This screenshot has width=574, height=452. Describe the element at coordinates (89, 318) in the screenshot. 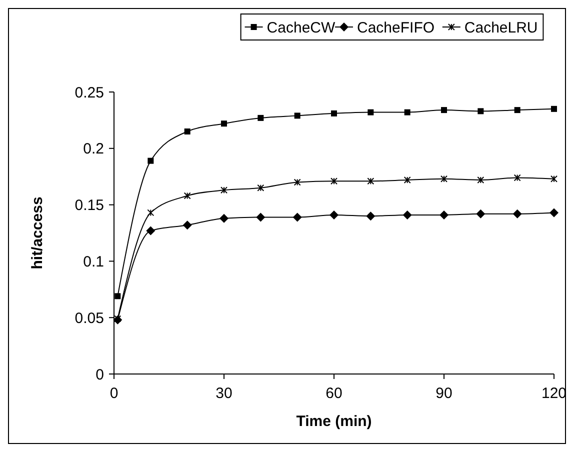

I see `y-tick-label: 0.05` at that location.